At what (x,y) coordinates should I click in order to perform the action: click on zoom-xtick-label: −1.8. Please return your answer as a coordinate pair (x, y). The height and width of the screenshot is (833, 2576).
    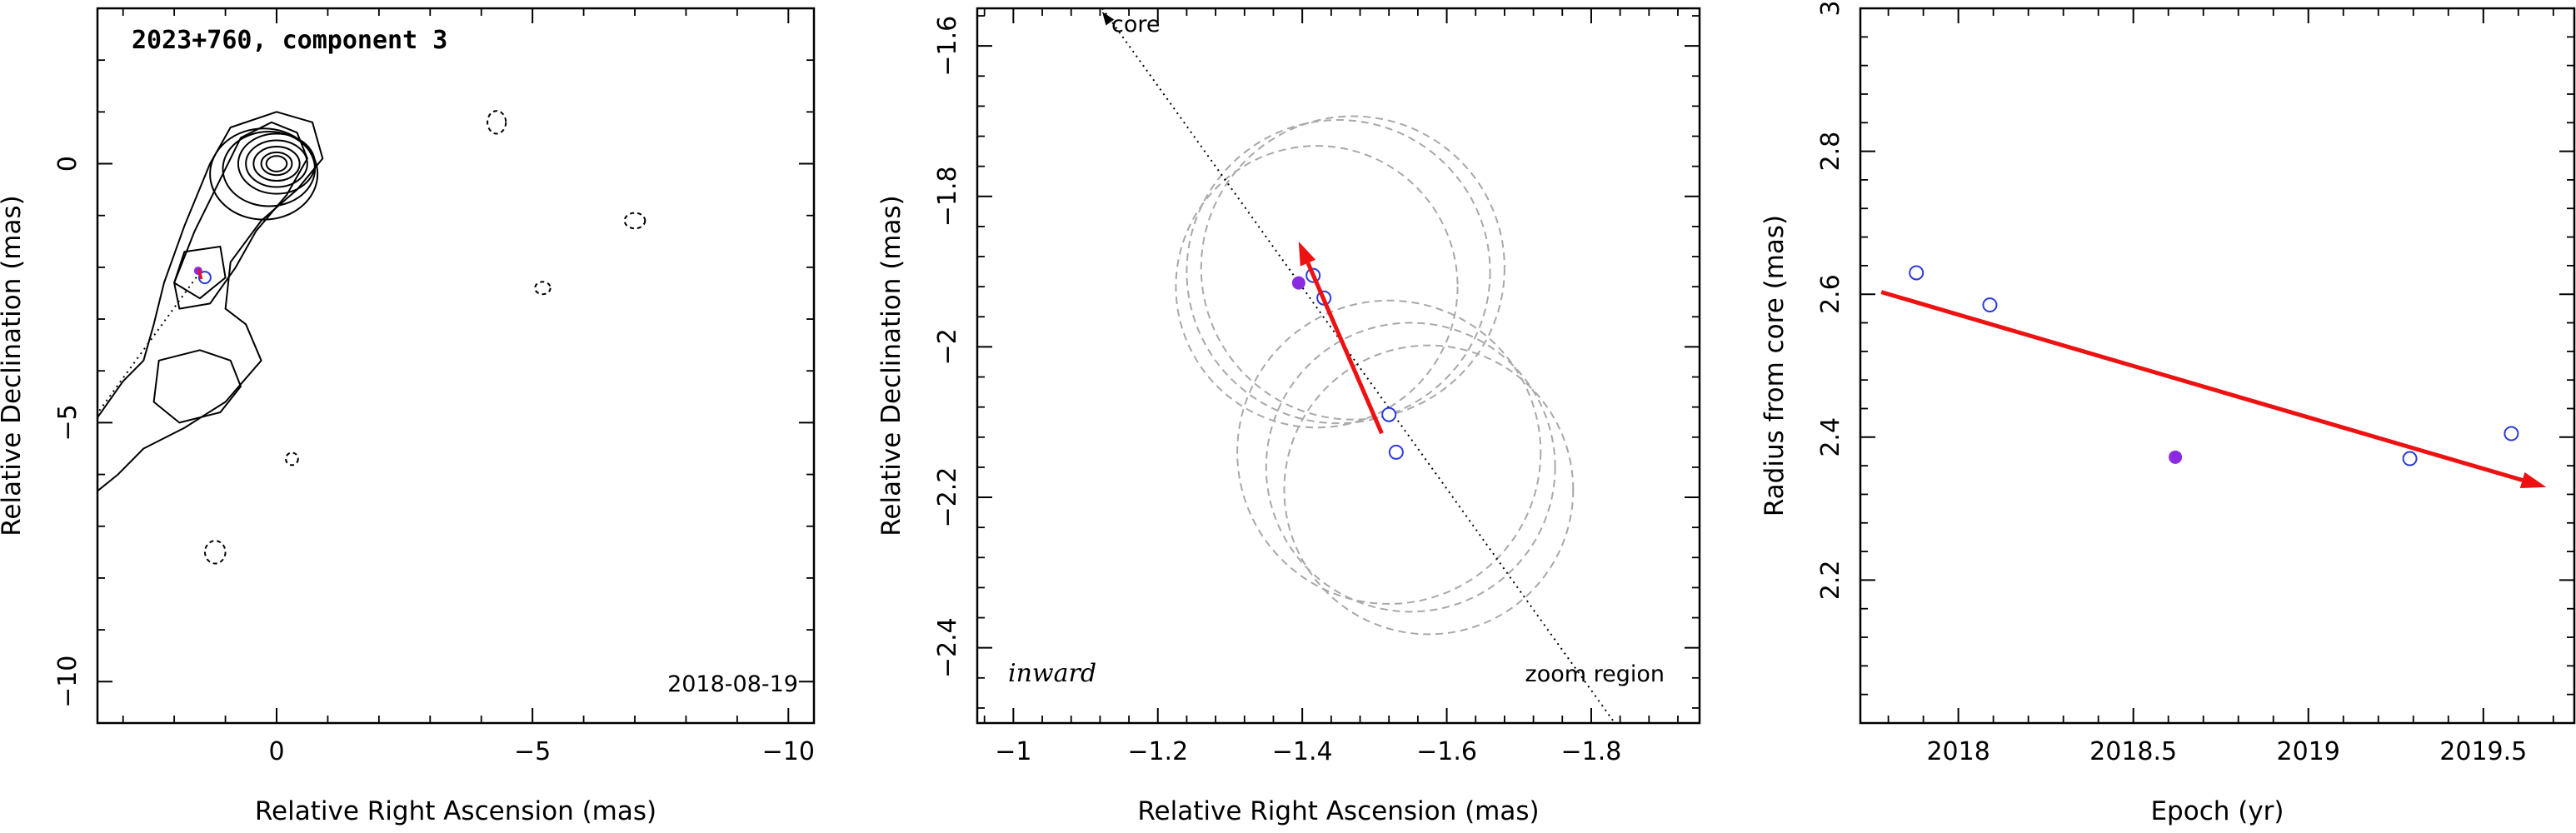
    Looking at the image, I should click on (1591, 751).